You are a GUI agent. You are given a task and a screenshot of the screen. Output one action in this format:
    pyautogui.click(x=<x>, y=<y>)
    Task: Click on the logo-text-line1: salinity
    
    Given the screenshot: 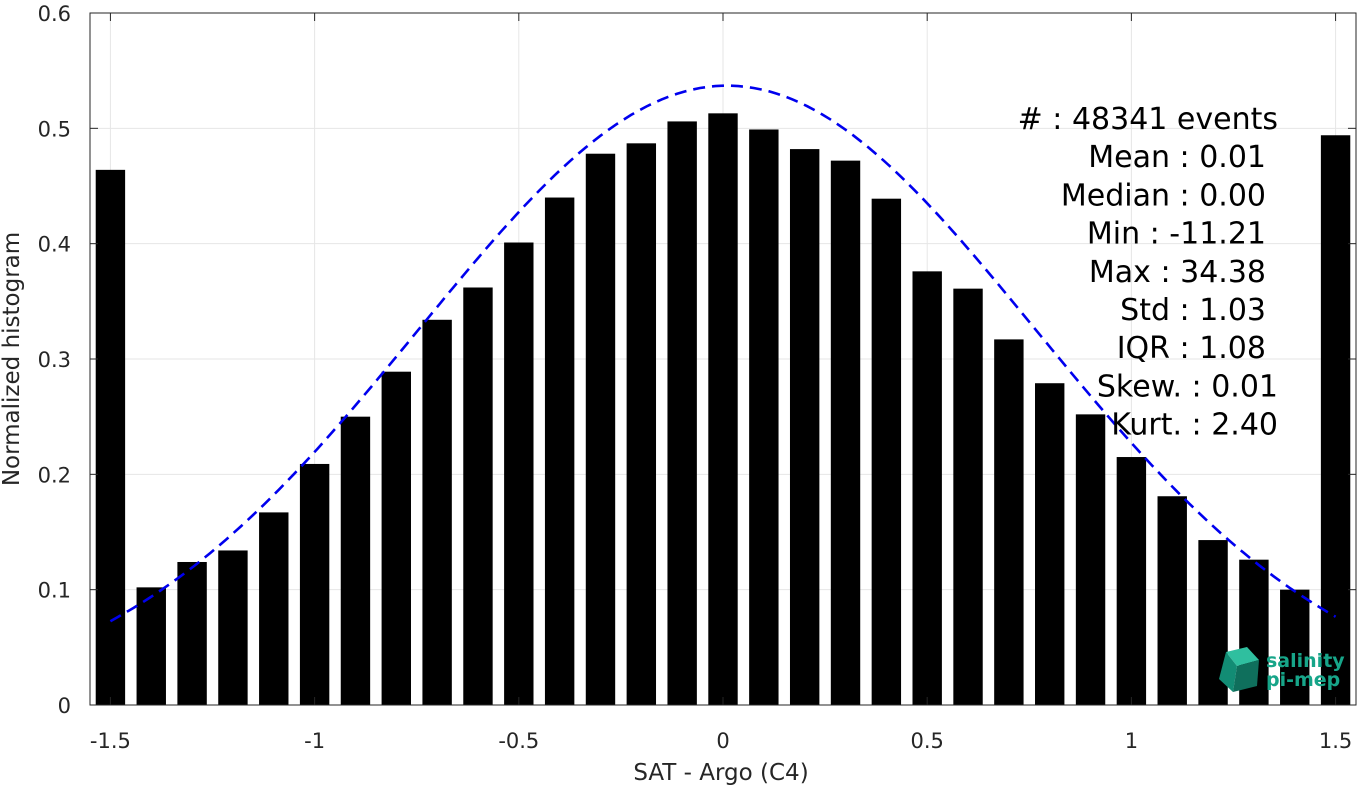 What is the action you would take?
    pyautogui.click(x=1305, y=661)
    